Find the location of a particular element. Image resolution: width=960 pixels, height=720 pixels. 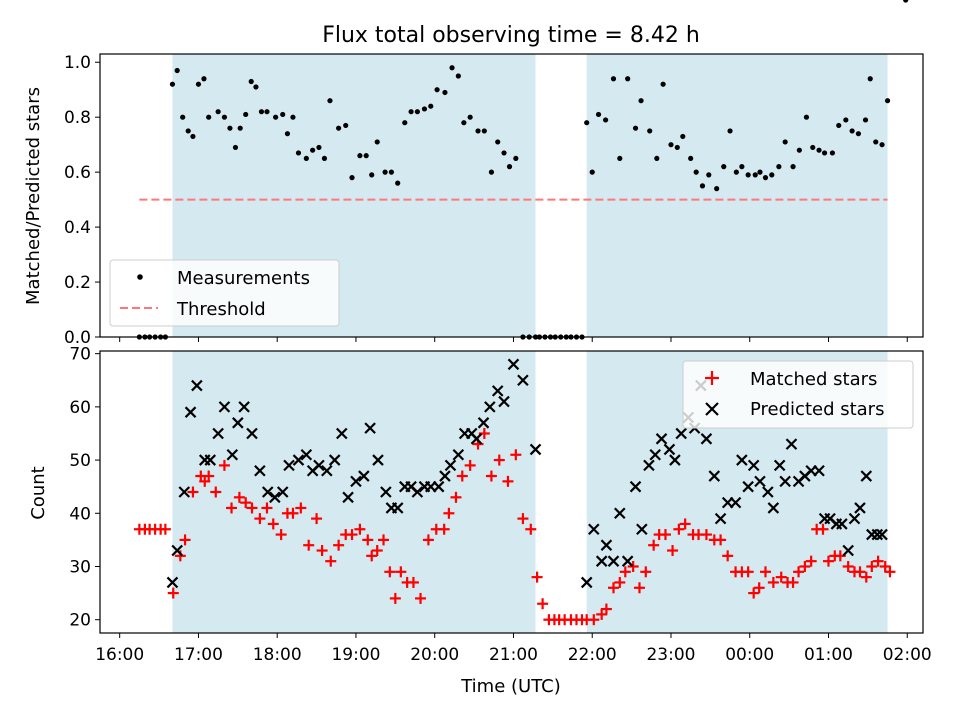

x-tick-label: 22:00 is located at coordinates (592, 655).